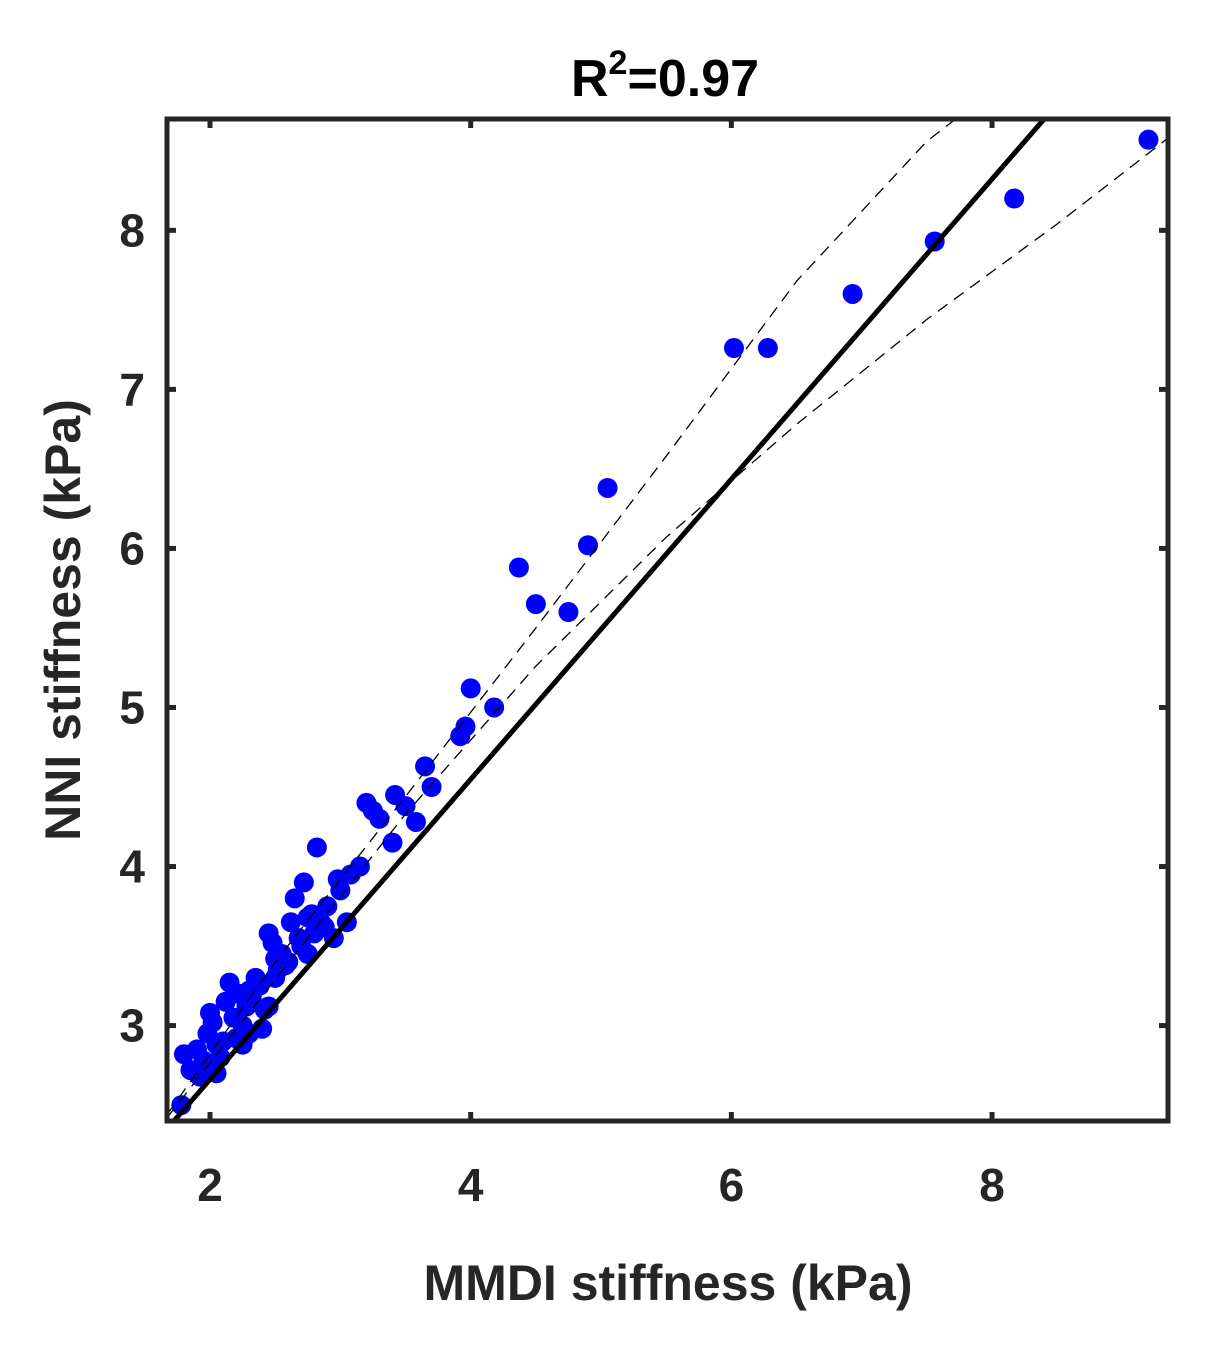 The image size is (1227, 1350). What do you see at coordinates (693, 79) in the screenshot?
I see `title-value: =0.97` at bounding box center [693, 79].